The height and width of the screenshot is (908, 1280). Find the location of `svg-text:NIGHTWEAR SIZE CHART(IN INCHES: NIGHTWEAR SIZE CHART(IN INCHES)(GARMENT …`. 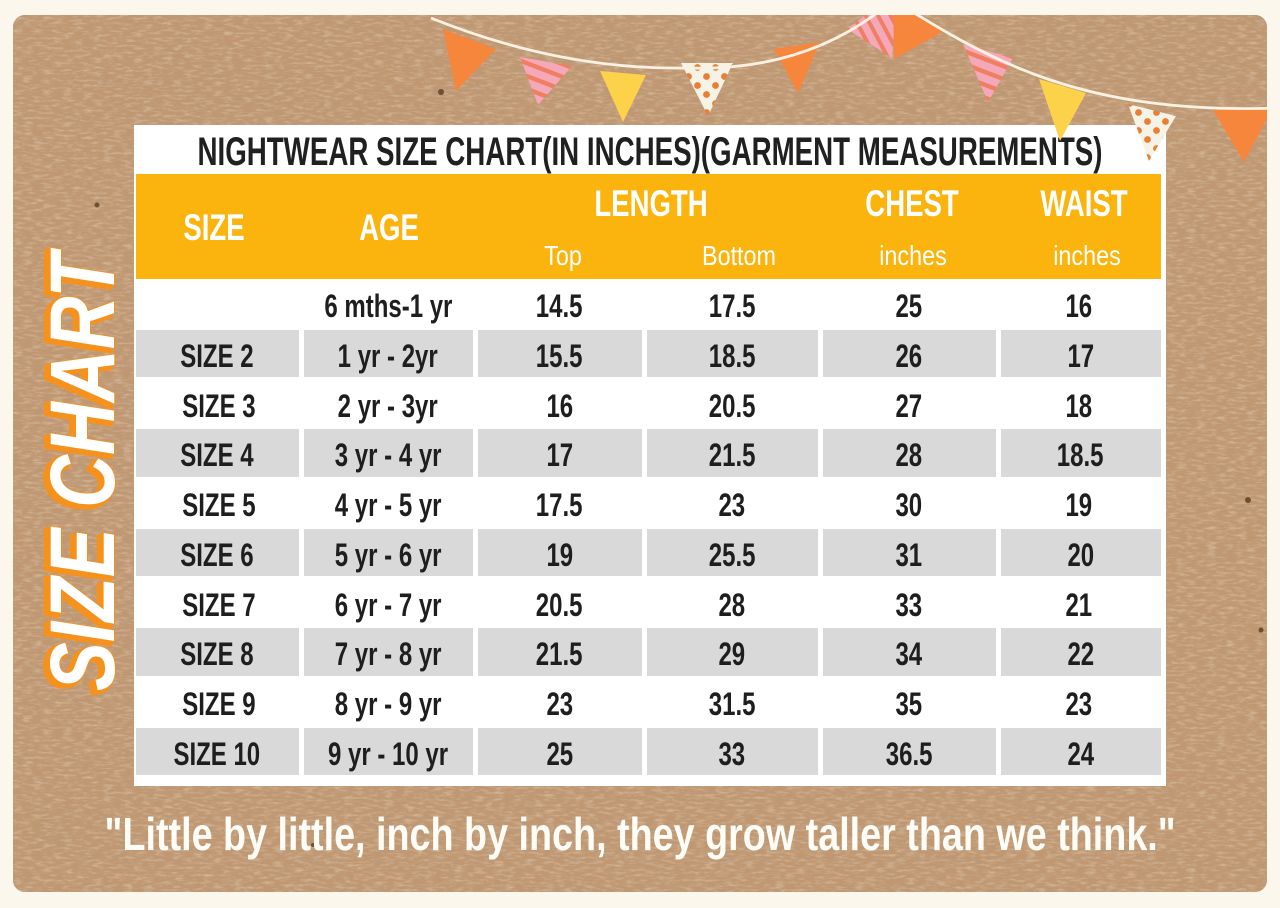

svg-text:NIGHTWEAR SIZE CHART(IN INCHES: NIGHTWEAR SIZE CHART(IN INCHES)(GARMENT … is located at coordinates (649, 152).